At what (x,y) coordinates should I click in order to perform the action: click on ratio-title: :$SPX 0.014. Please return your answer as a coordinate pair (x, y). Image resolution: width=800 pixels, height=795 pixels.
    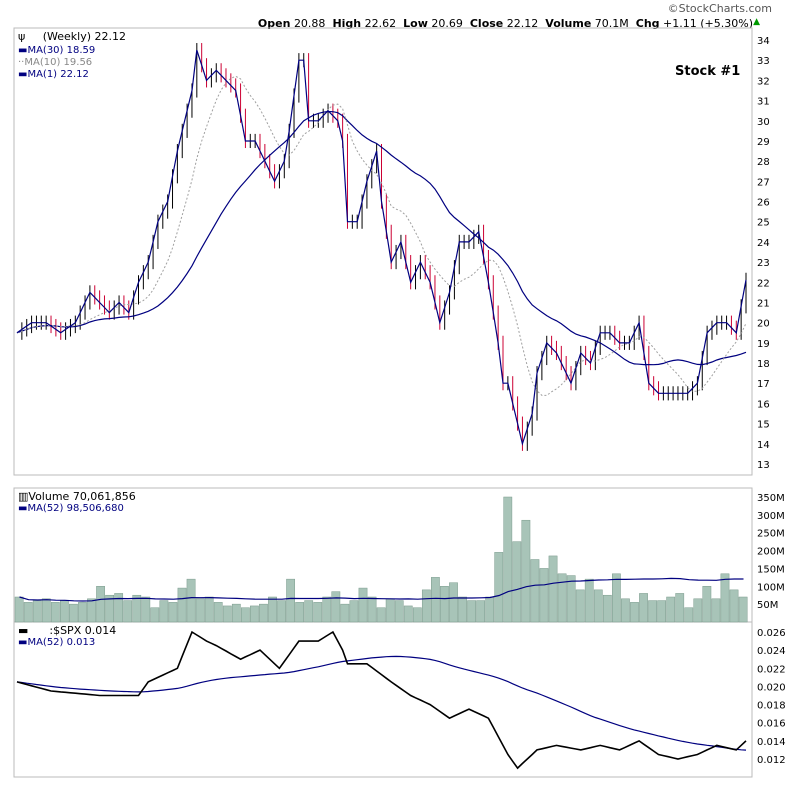
    Looking at the image, I should click on (83, 630).